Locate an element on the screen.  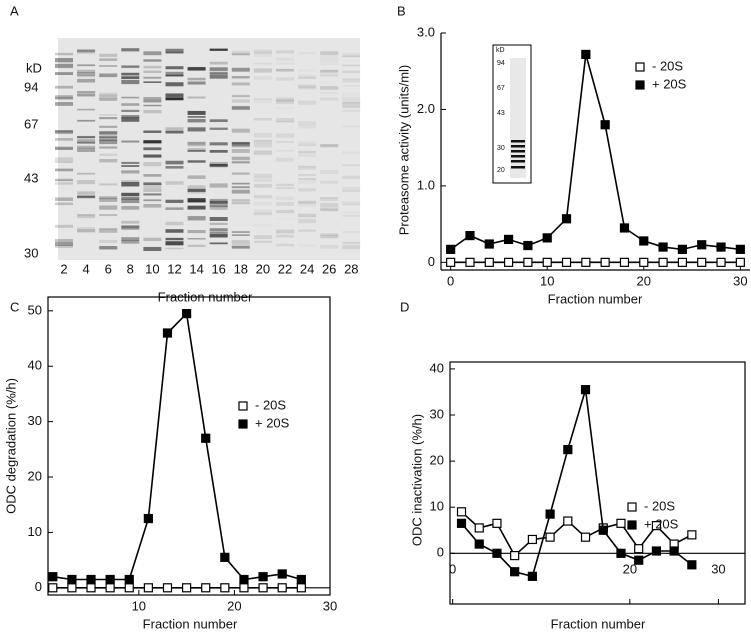
inset-lane is located at coordinates (518, 118).